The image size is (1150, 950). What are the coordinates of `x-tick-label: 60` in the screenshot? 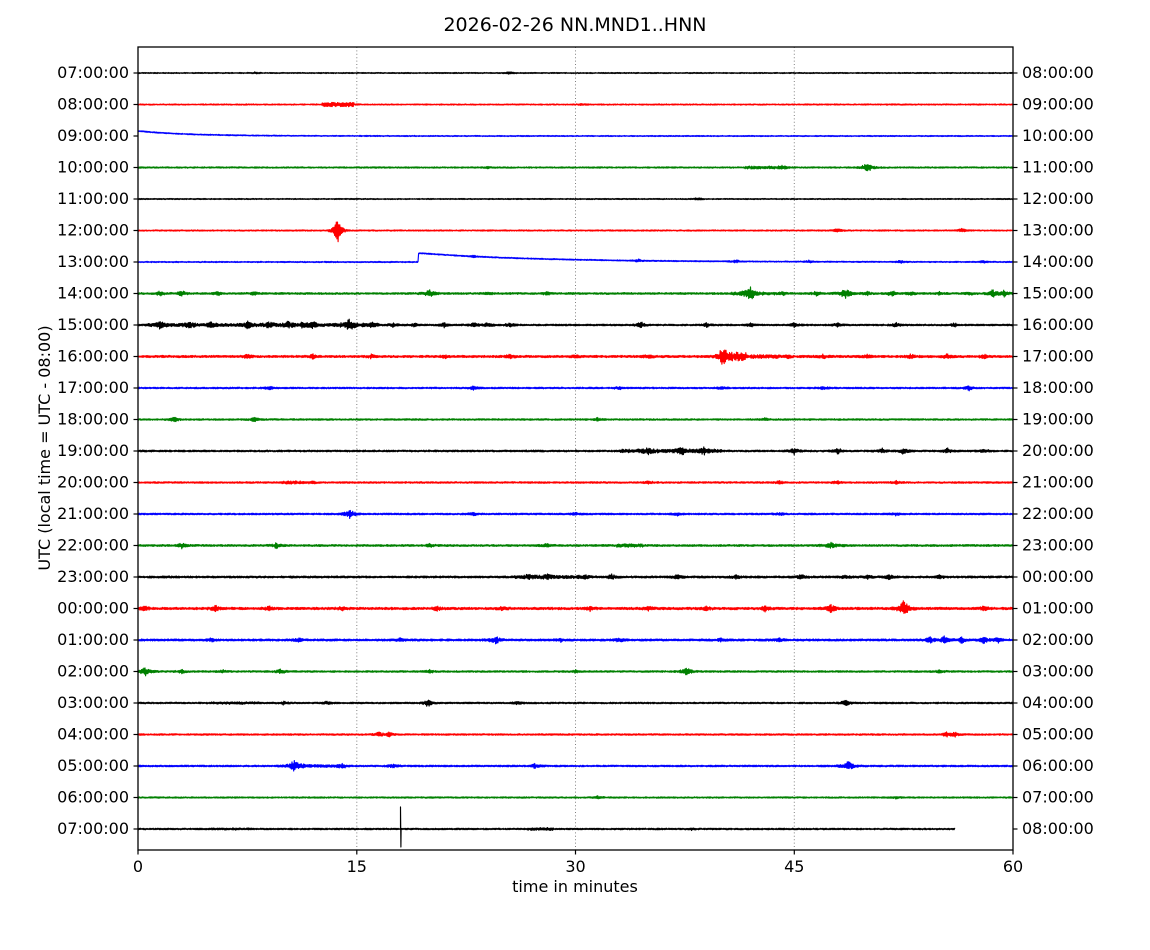 It's located at (1013, 866).